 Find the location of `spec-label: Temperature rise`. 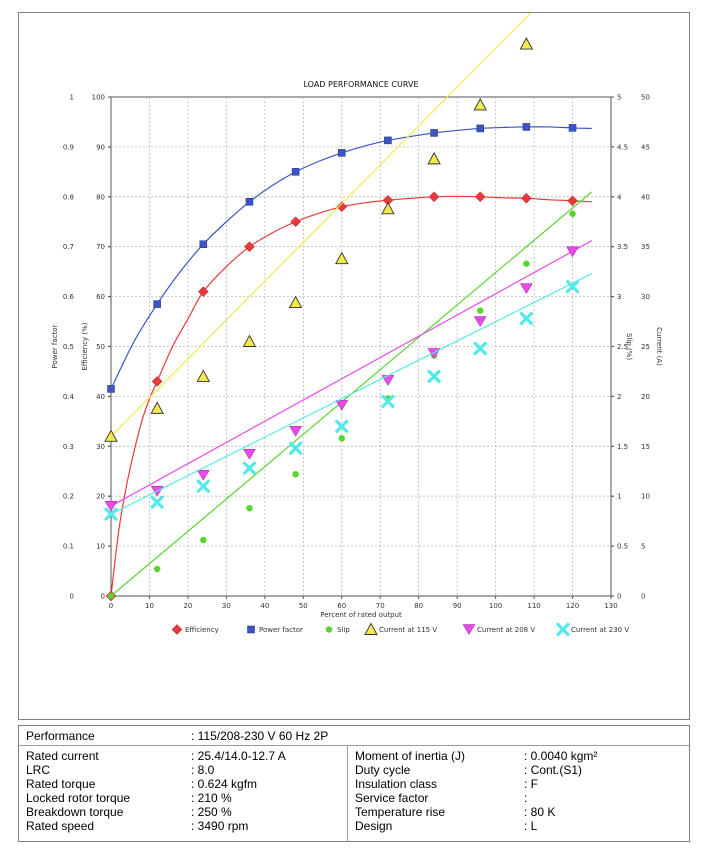

spec-label: Temperature rise is located at coordinates (400, 812).